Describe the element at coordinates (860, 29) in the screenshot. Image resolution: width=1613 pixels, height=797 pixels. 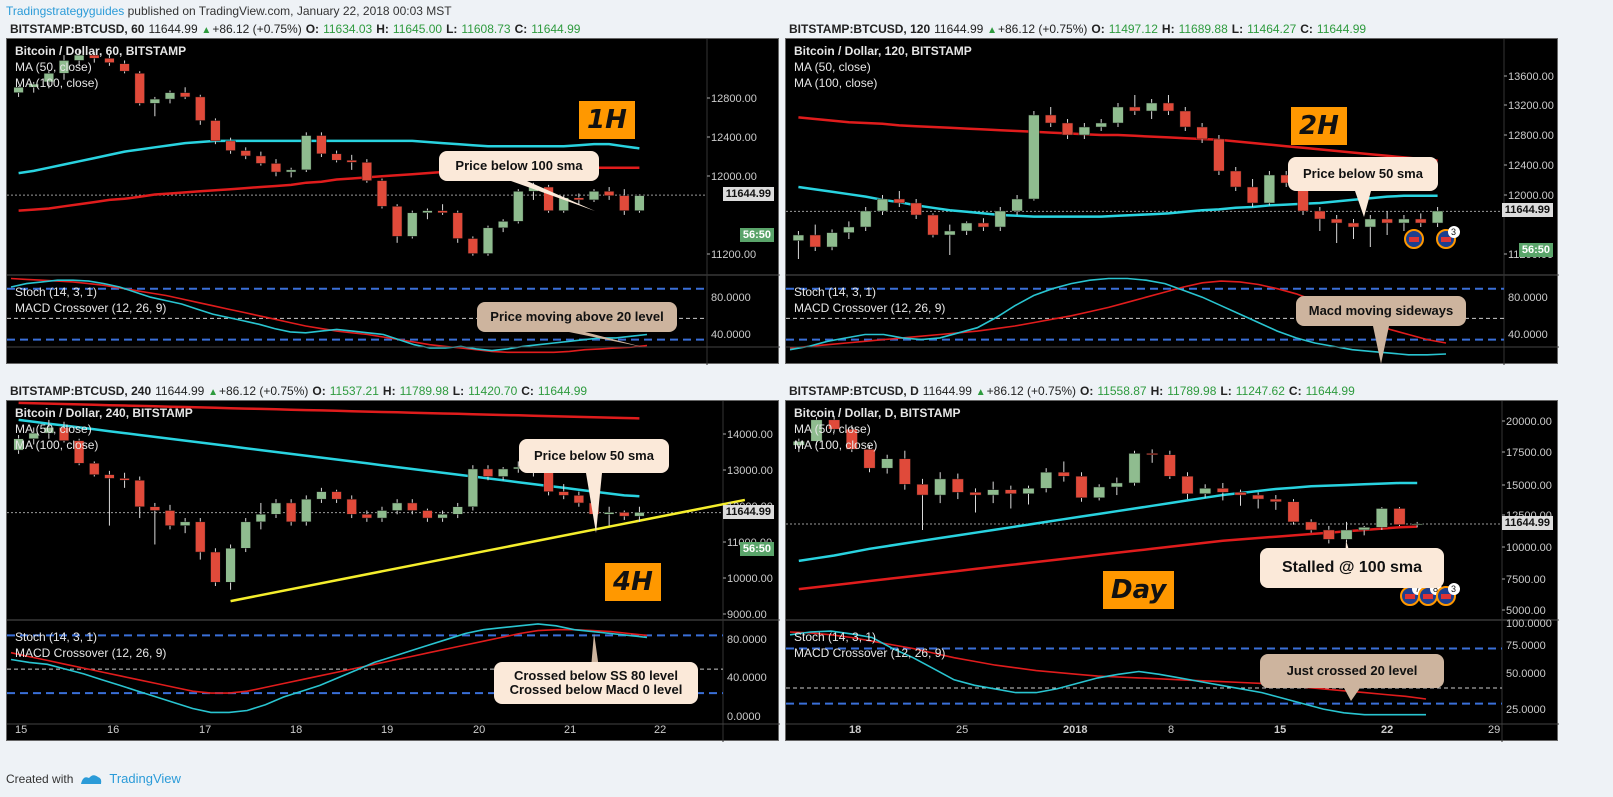
I see `symbol: BITSTAMP:BTCUSD, 120` at that location.